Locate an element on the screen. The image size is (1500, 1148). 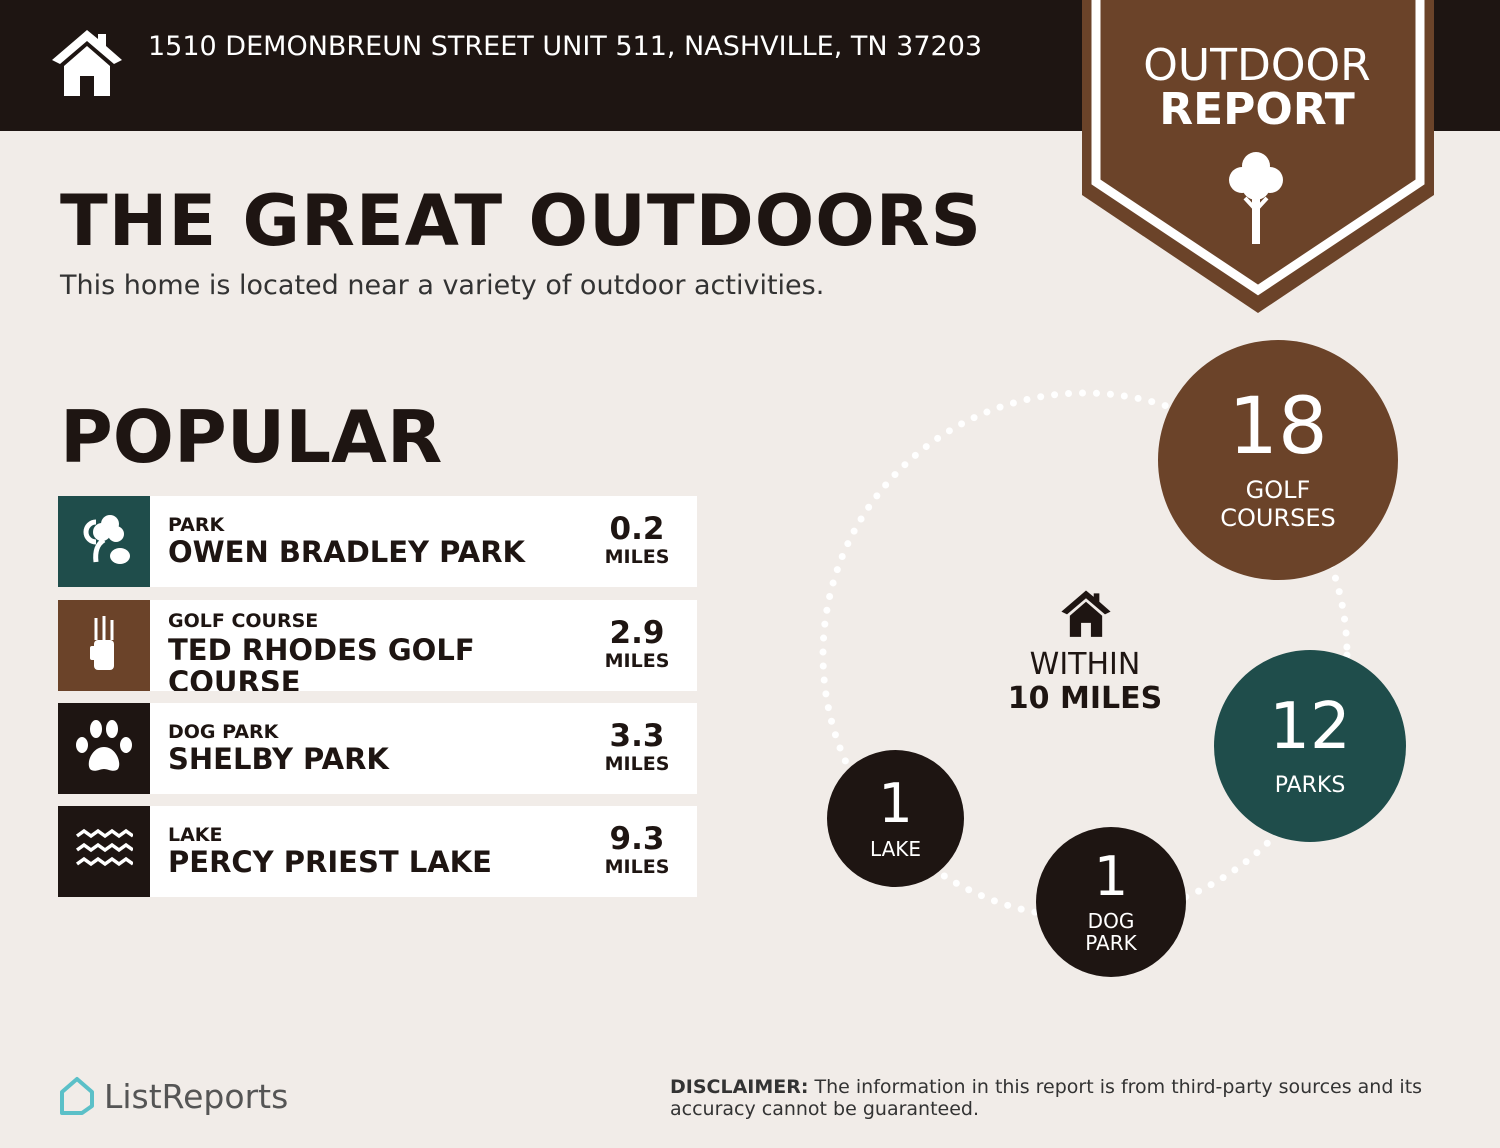
within-radius-label: WITHIN 10 MILES is located at coordinates (1085, 682).